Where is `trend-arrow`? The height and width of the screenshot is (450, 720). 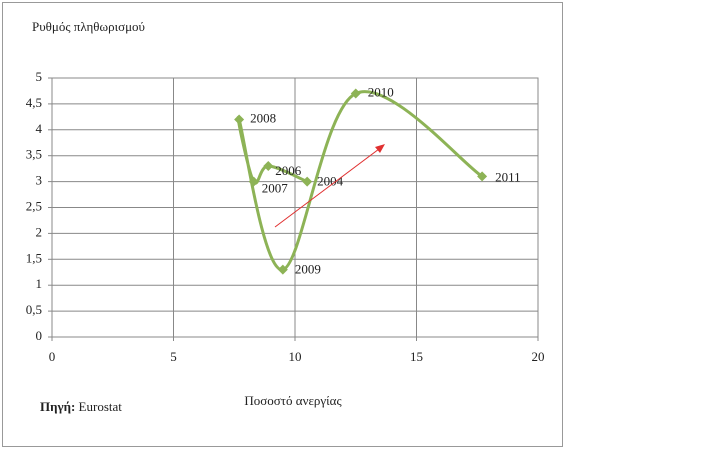
trend-arrow is located at coordinates (329, 186).